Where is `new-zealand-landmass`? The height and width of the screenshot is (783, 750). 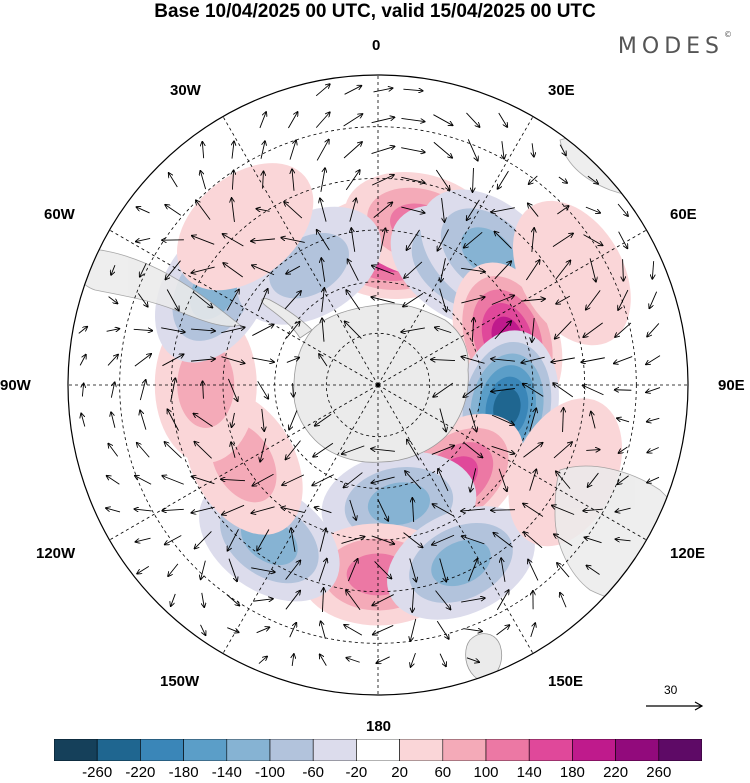
new-zealand-landmass is located at coordinates (484, 657).